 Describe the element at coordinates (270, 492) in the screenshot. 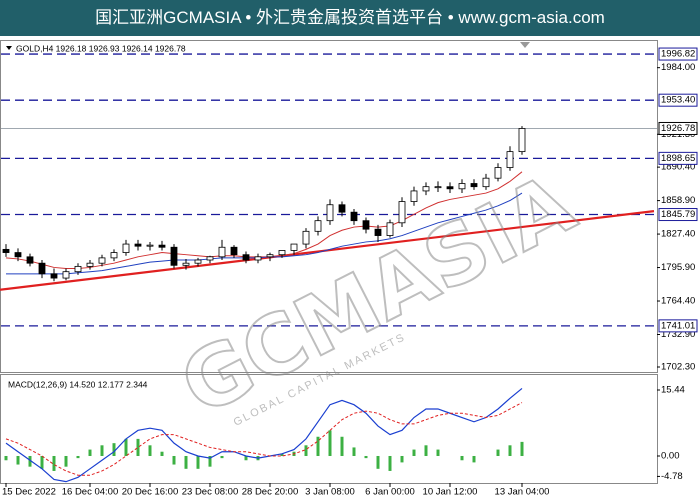

I see `x-tick-label: 28 Dec 20:00` at that location.